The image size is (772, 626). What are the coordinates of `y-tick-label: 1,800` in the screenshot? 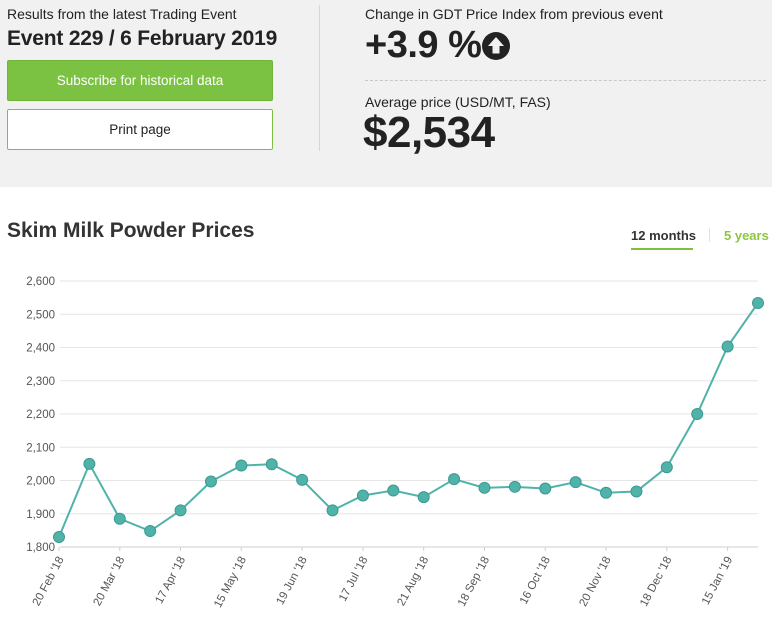 It's located at (40, 548).